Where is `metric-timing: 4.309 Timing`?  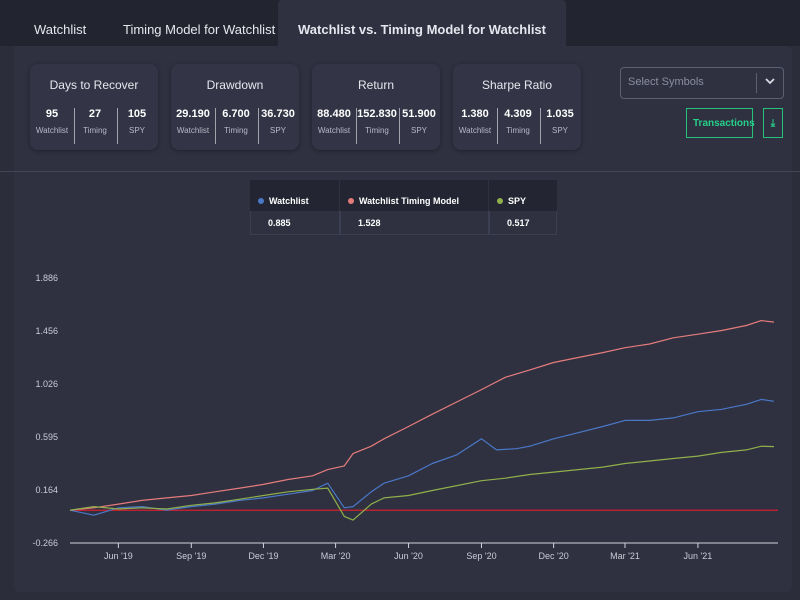
metric-timing: 4.309 Timing is located at coordinates (518, 121).